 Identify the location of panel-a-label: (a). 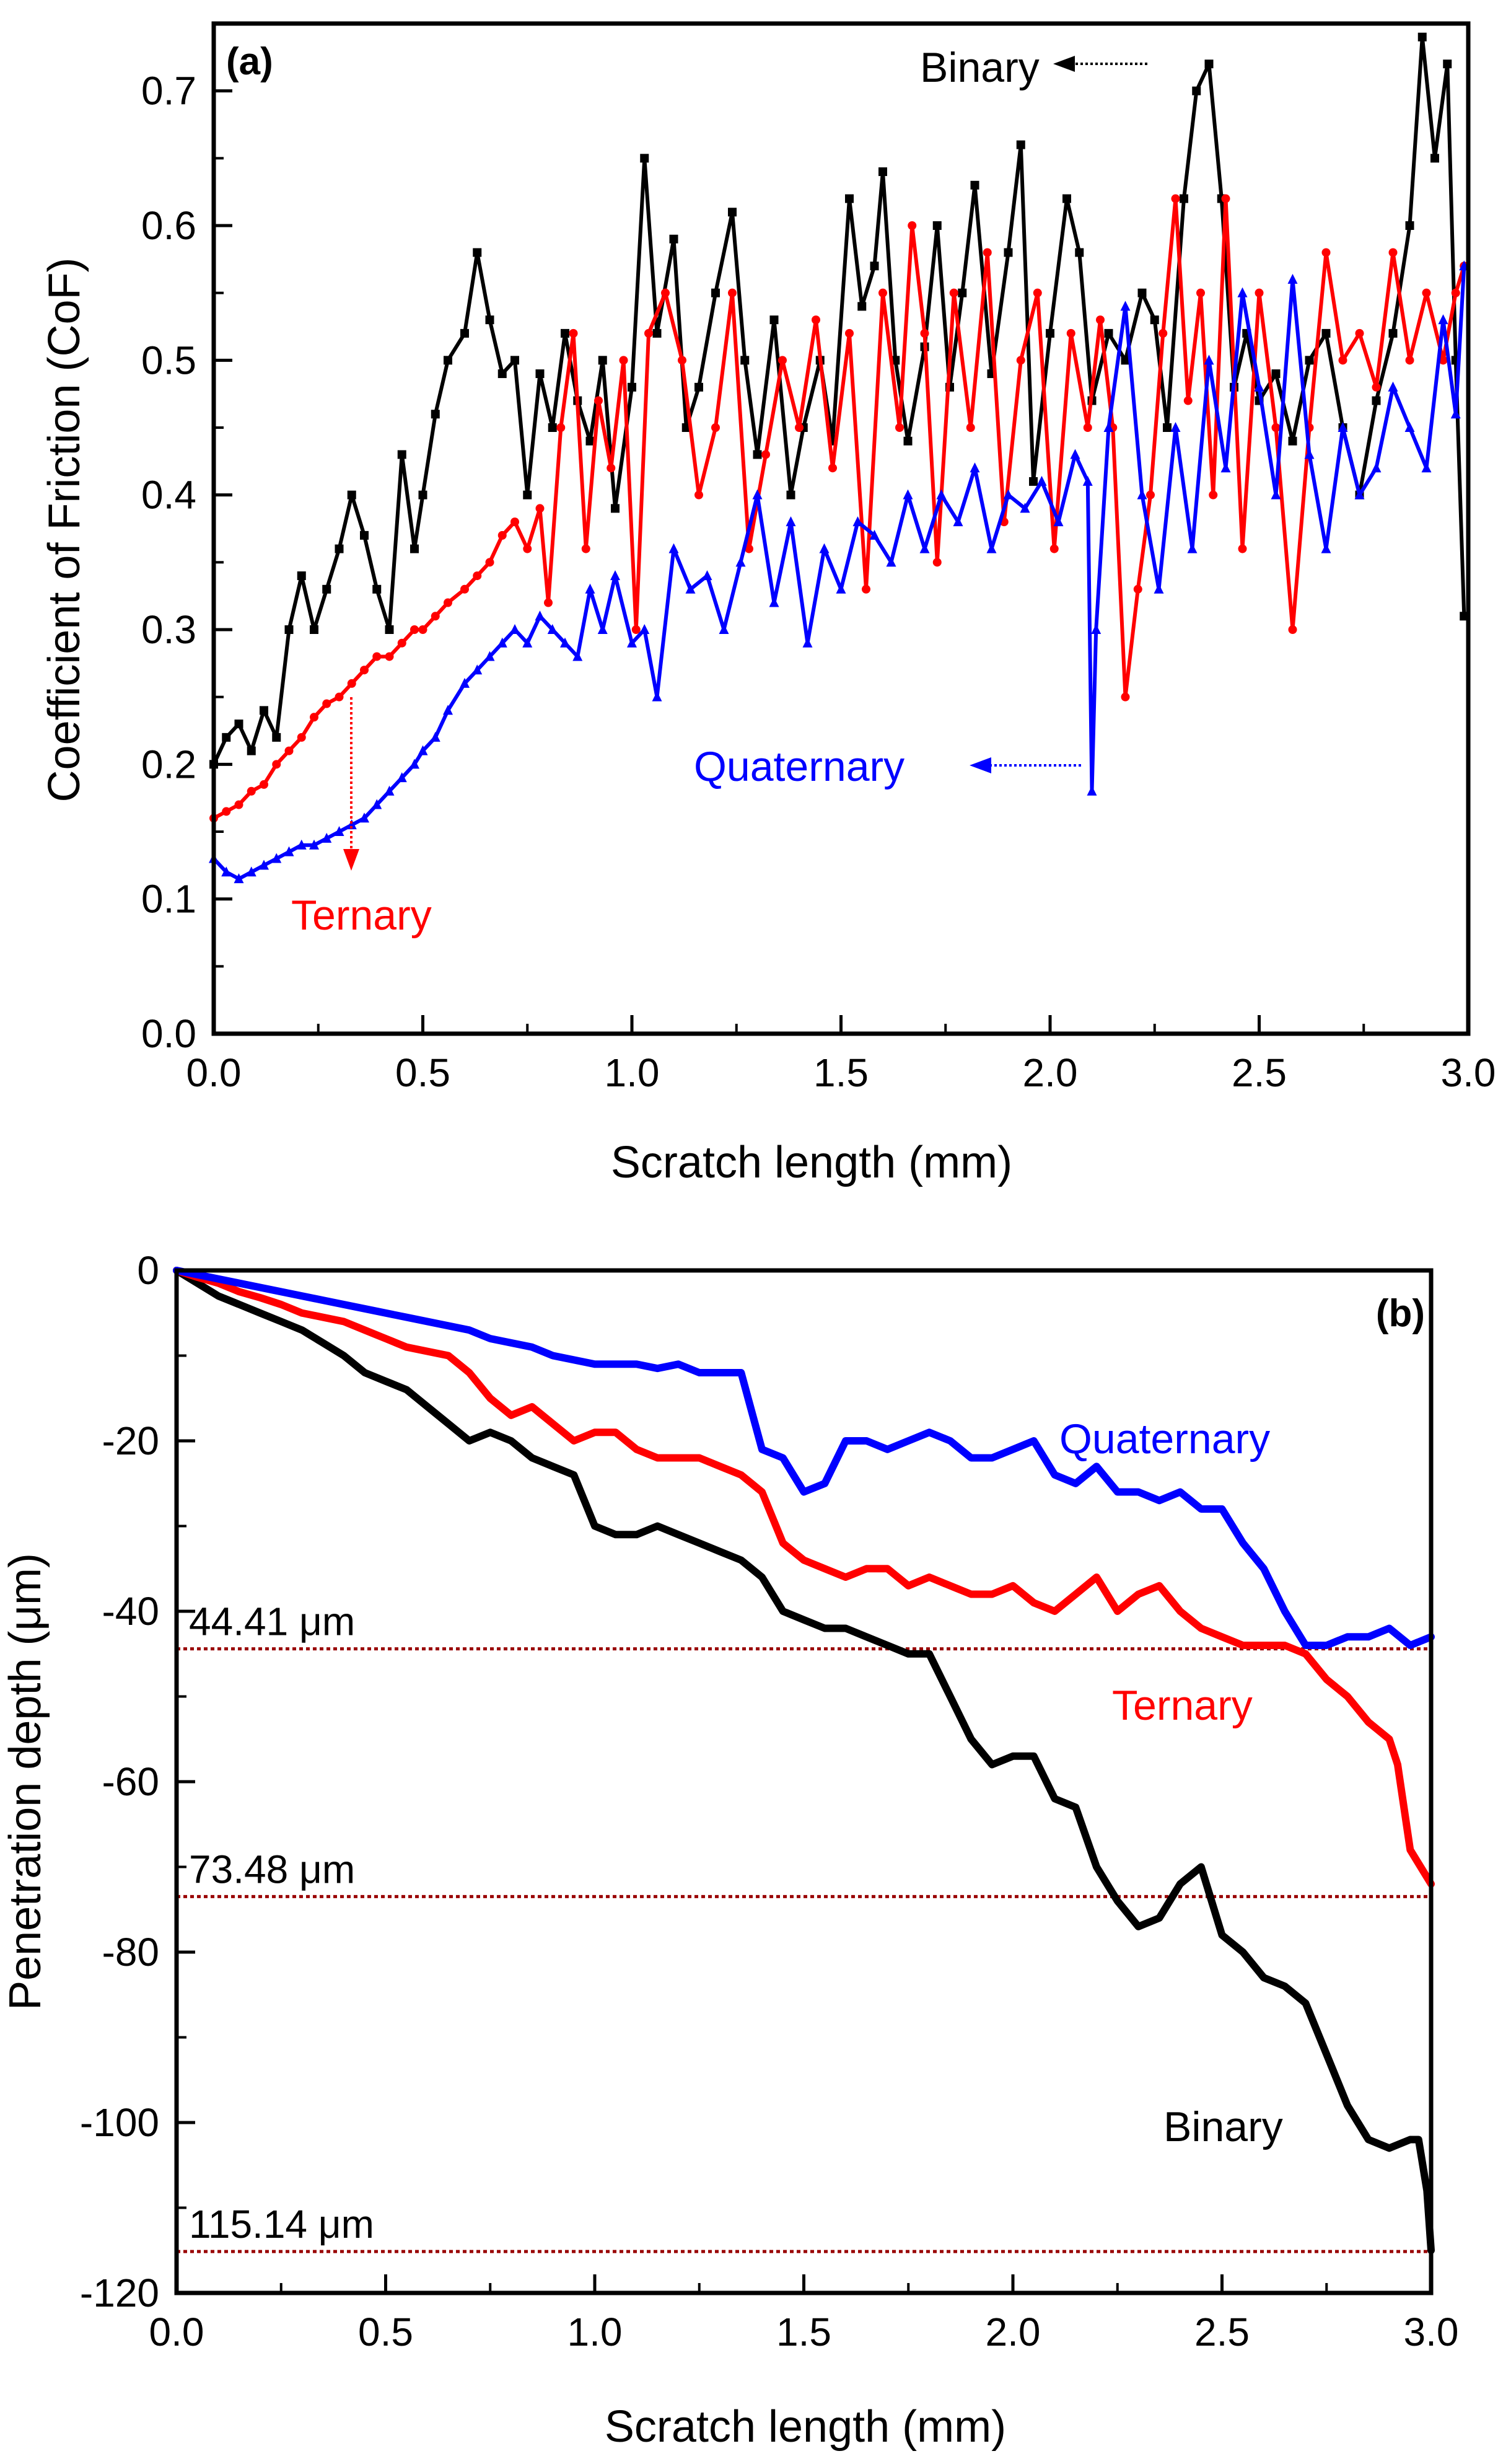
(249, 61).